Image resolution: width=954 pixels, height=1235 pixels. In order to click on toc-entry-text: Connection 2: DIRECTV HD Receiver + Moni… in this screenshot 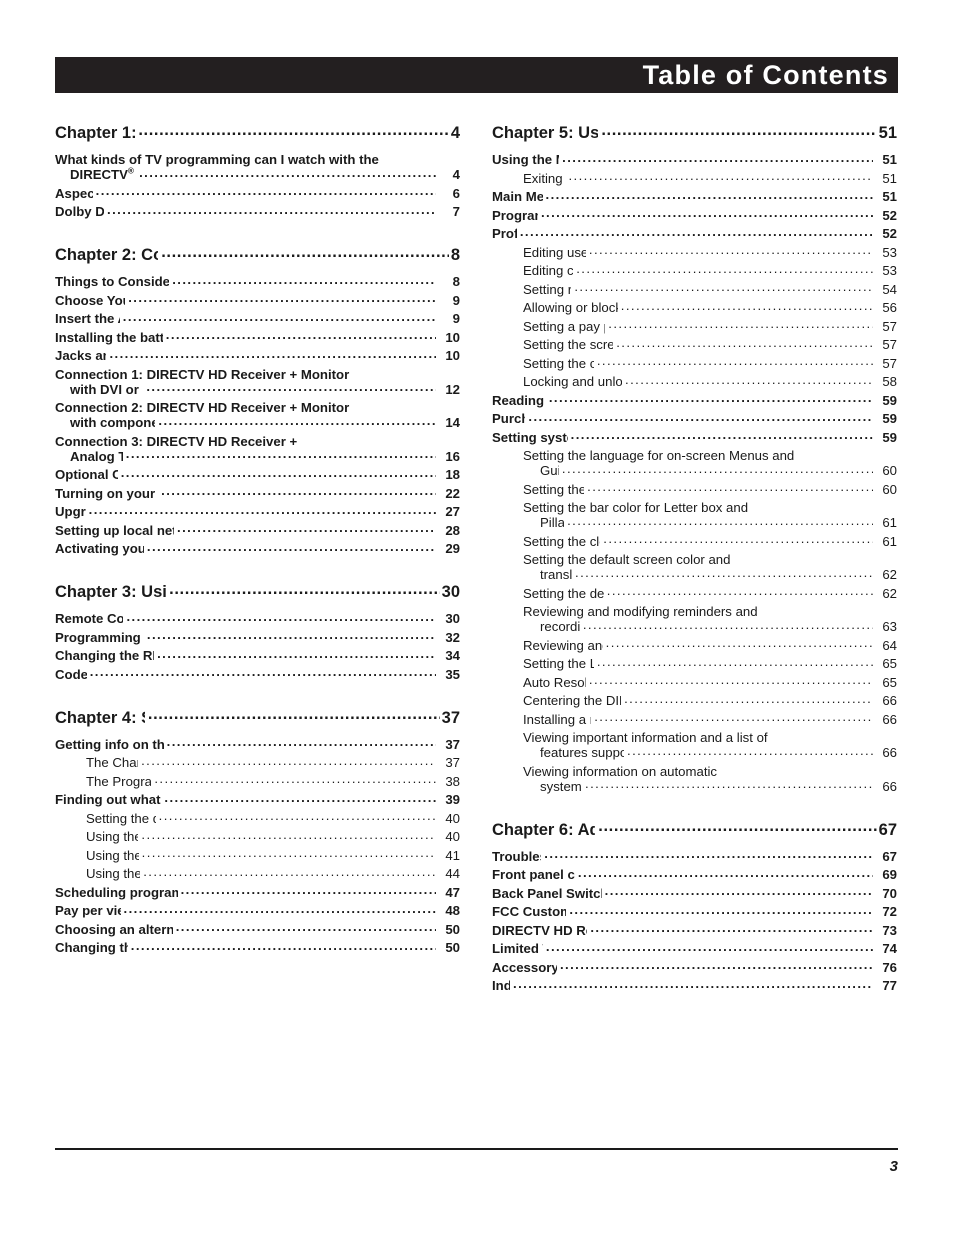, I will do `click(202, 407)`.